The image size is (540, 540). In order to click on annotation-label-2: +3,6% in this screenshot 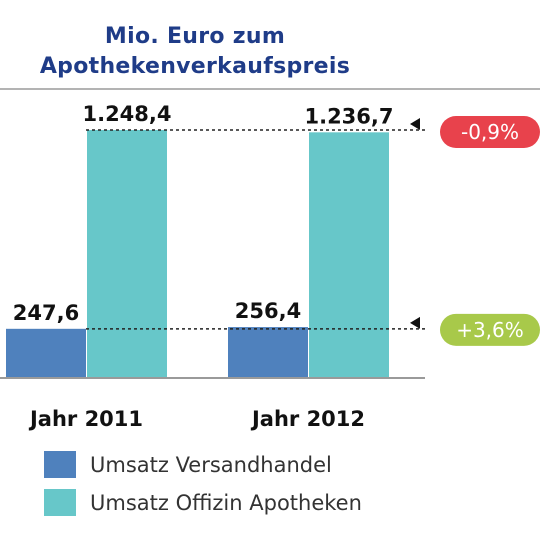, I will do `click(490, 330)`.